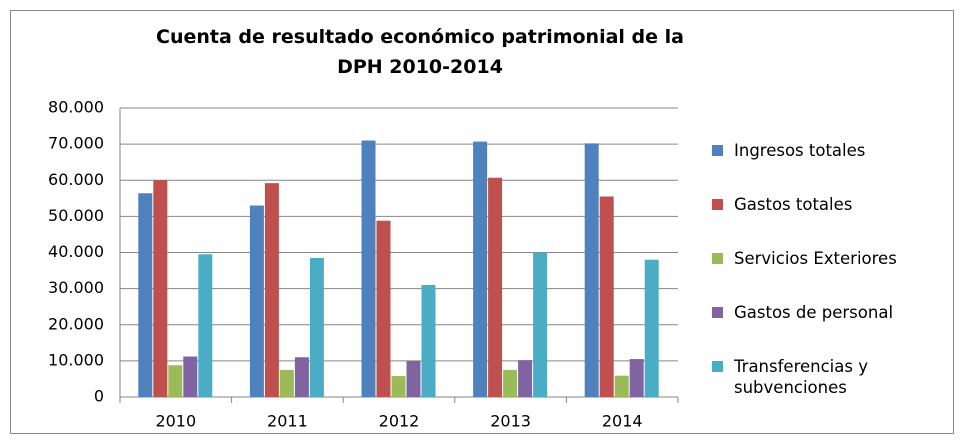 Image resolution: width=960 pixels, height=443 pixels. Describe the element at coordinates (99, 396) in the screenshot. I see `y-tick-label: 0` at that location.